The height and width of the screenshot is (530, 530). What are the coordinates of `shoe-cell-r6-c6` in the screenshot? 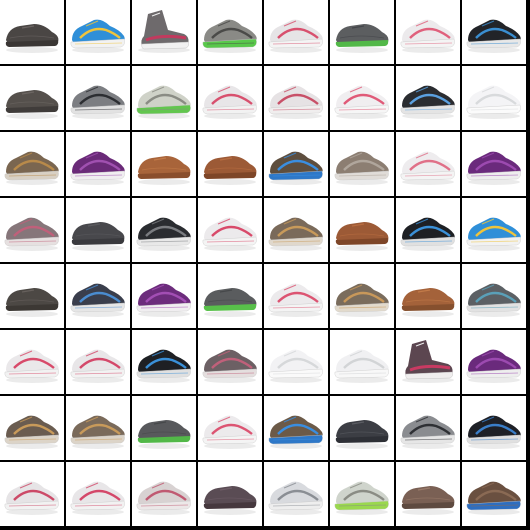 It's located at (362, 362).